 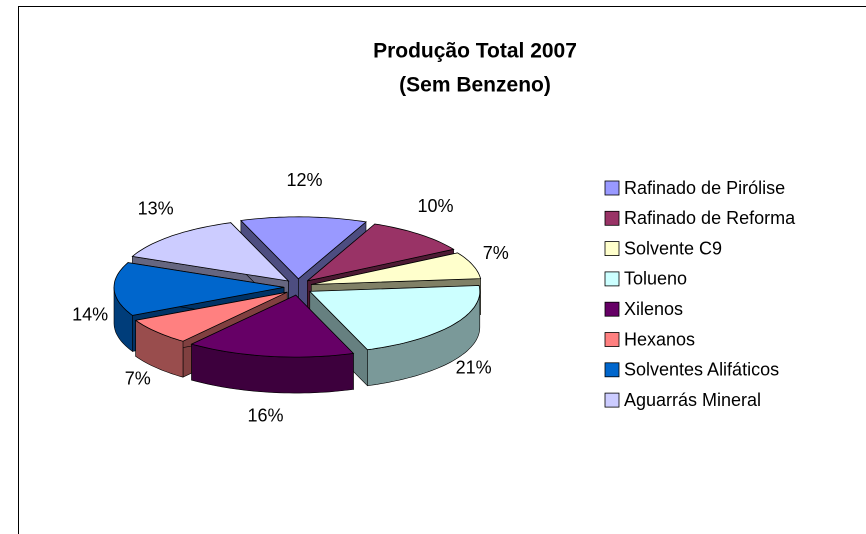 What do you see at coordinates (156, 208) in the screenshot?
I see `data-label: 13%` at bounding box center [156, 208].